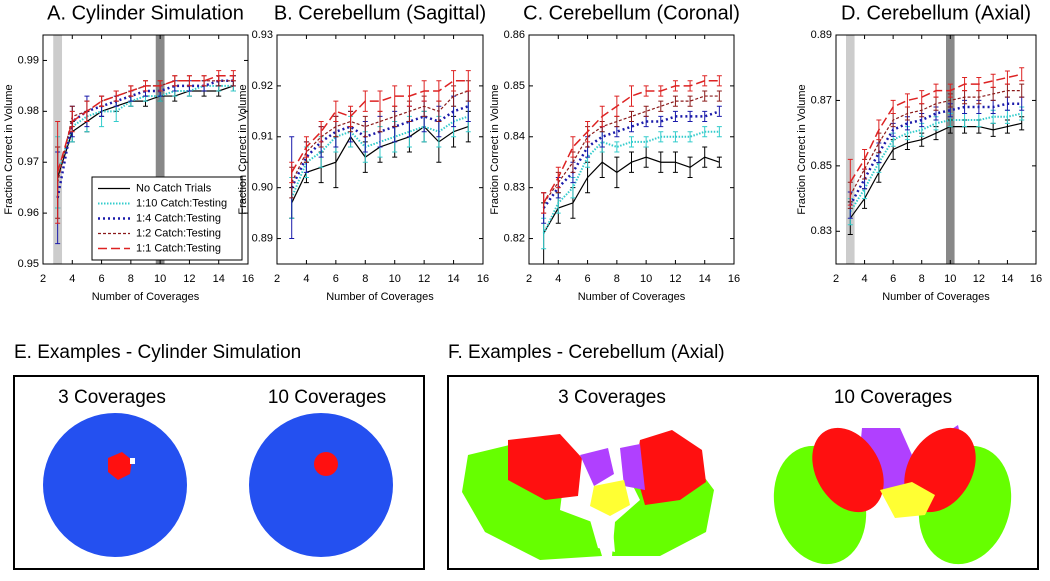 The height and width of the screenshot is (581, 1050). What do you see at coordinates (28, 111) in the screenshot?
I see `y-tick-label: 0.98` at bounding box center [28, 111].